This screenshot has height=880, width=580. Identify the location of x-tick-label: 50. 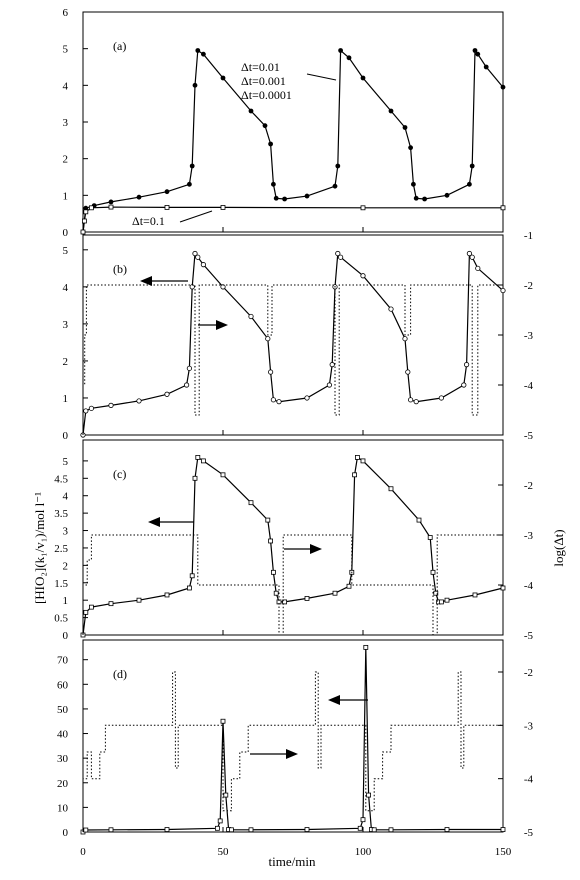
(224, 852).